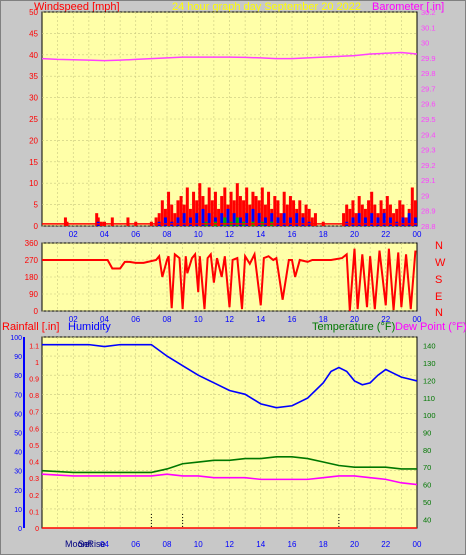 This screenshot has height=555, width=466. Describe the element at coordinates (323, 544) in the screenshot. I see `humidity-xtick-7: 18` at that location.